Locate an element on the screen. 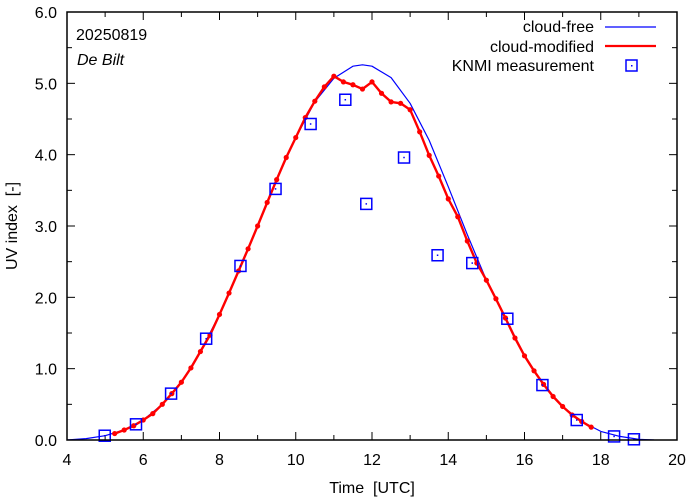 The height and width of the screenshot is (501, 694). x-tick-labels: 4 6 8 10 12 14 16 18 20 is located at coordinates (374, 460).